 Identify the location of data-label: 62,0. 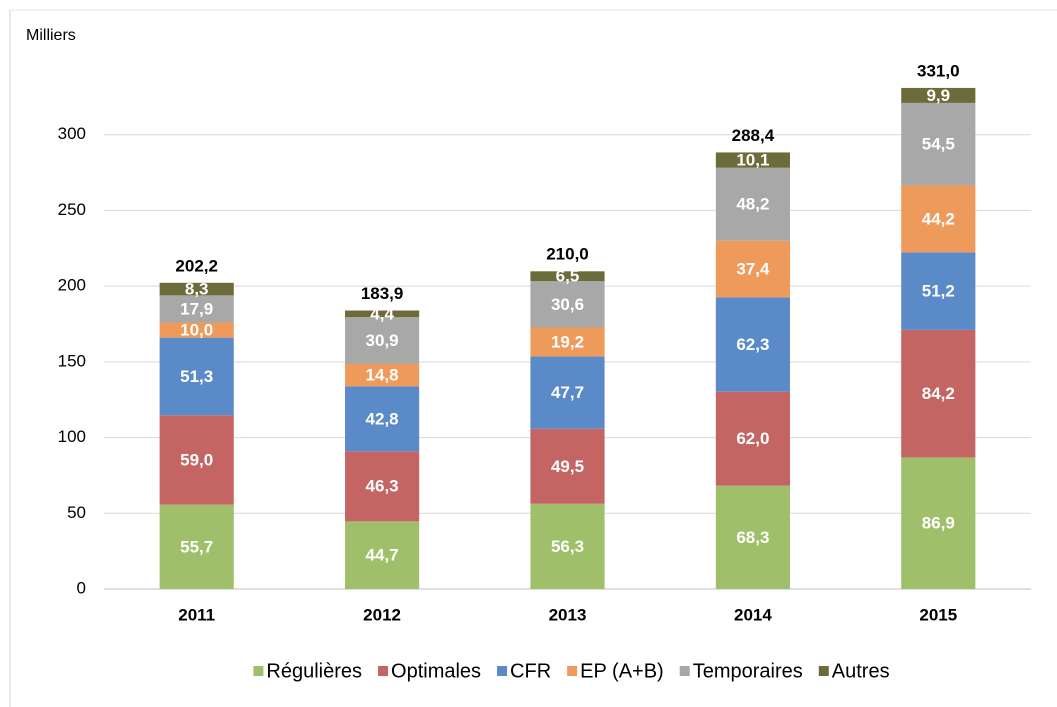
(752, 438).